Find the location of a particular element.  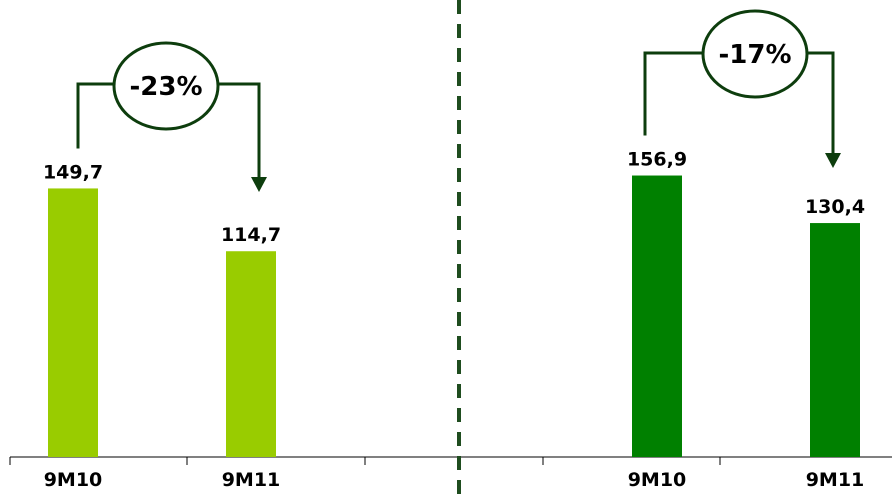

data-label: 114,7 is located at coordinates (251, 235).